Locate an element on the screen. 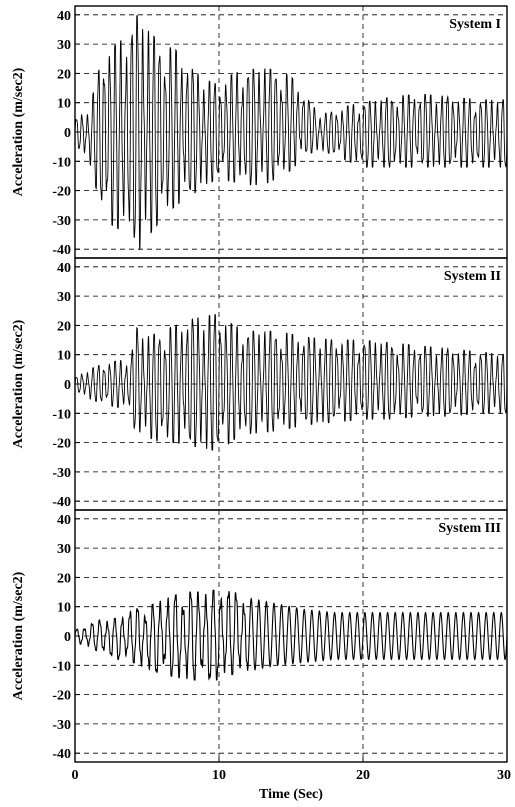 The height and width of the screenshot is (807, 515). x-tick-label: 20 is located at coordinates (363, 775).